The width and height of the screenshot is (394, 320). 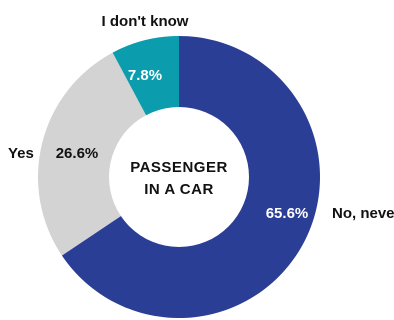 I want to click on slice-category-label-yes: Yes, so click(x=21, y=153).